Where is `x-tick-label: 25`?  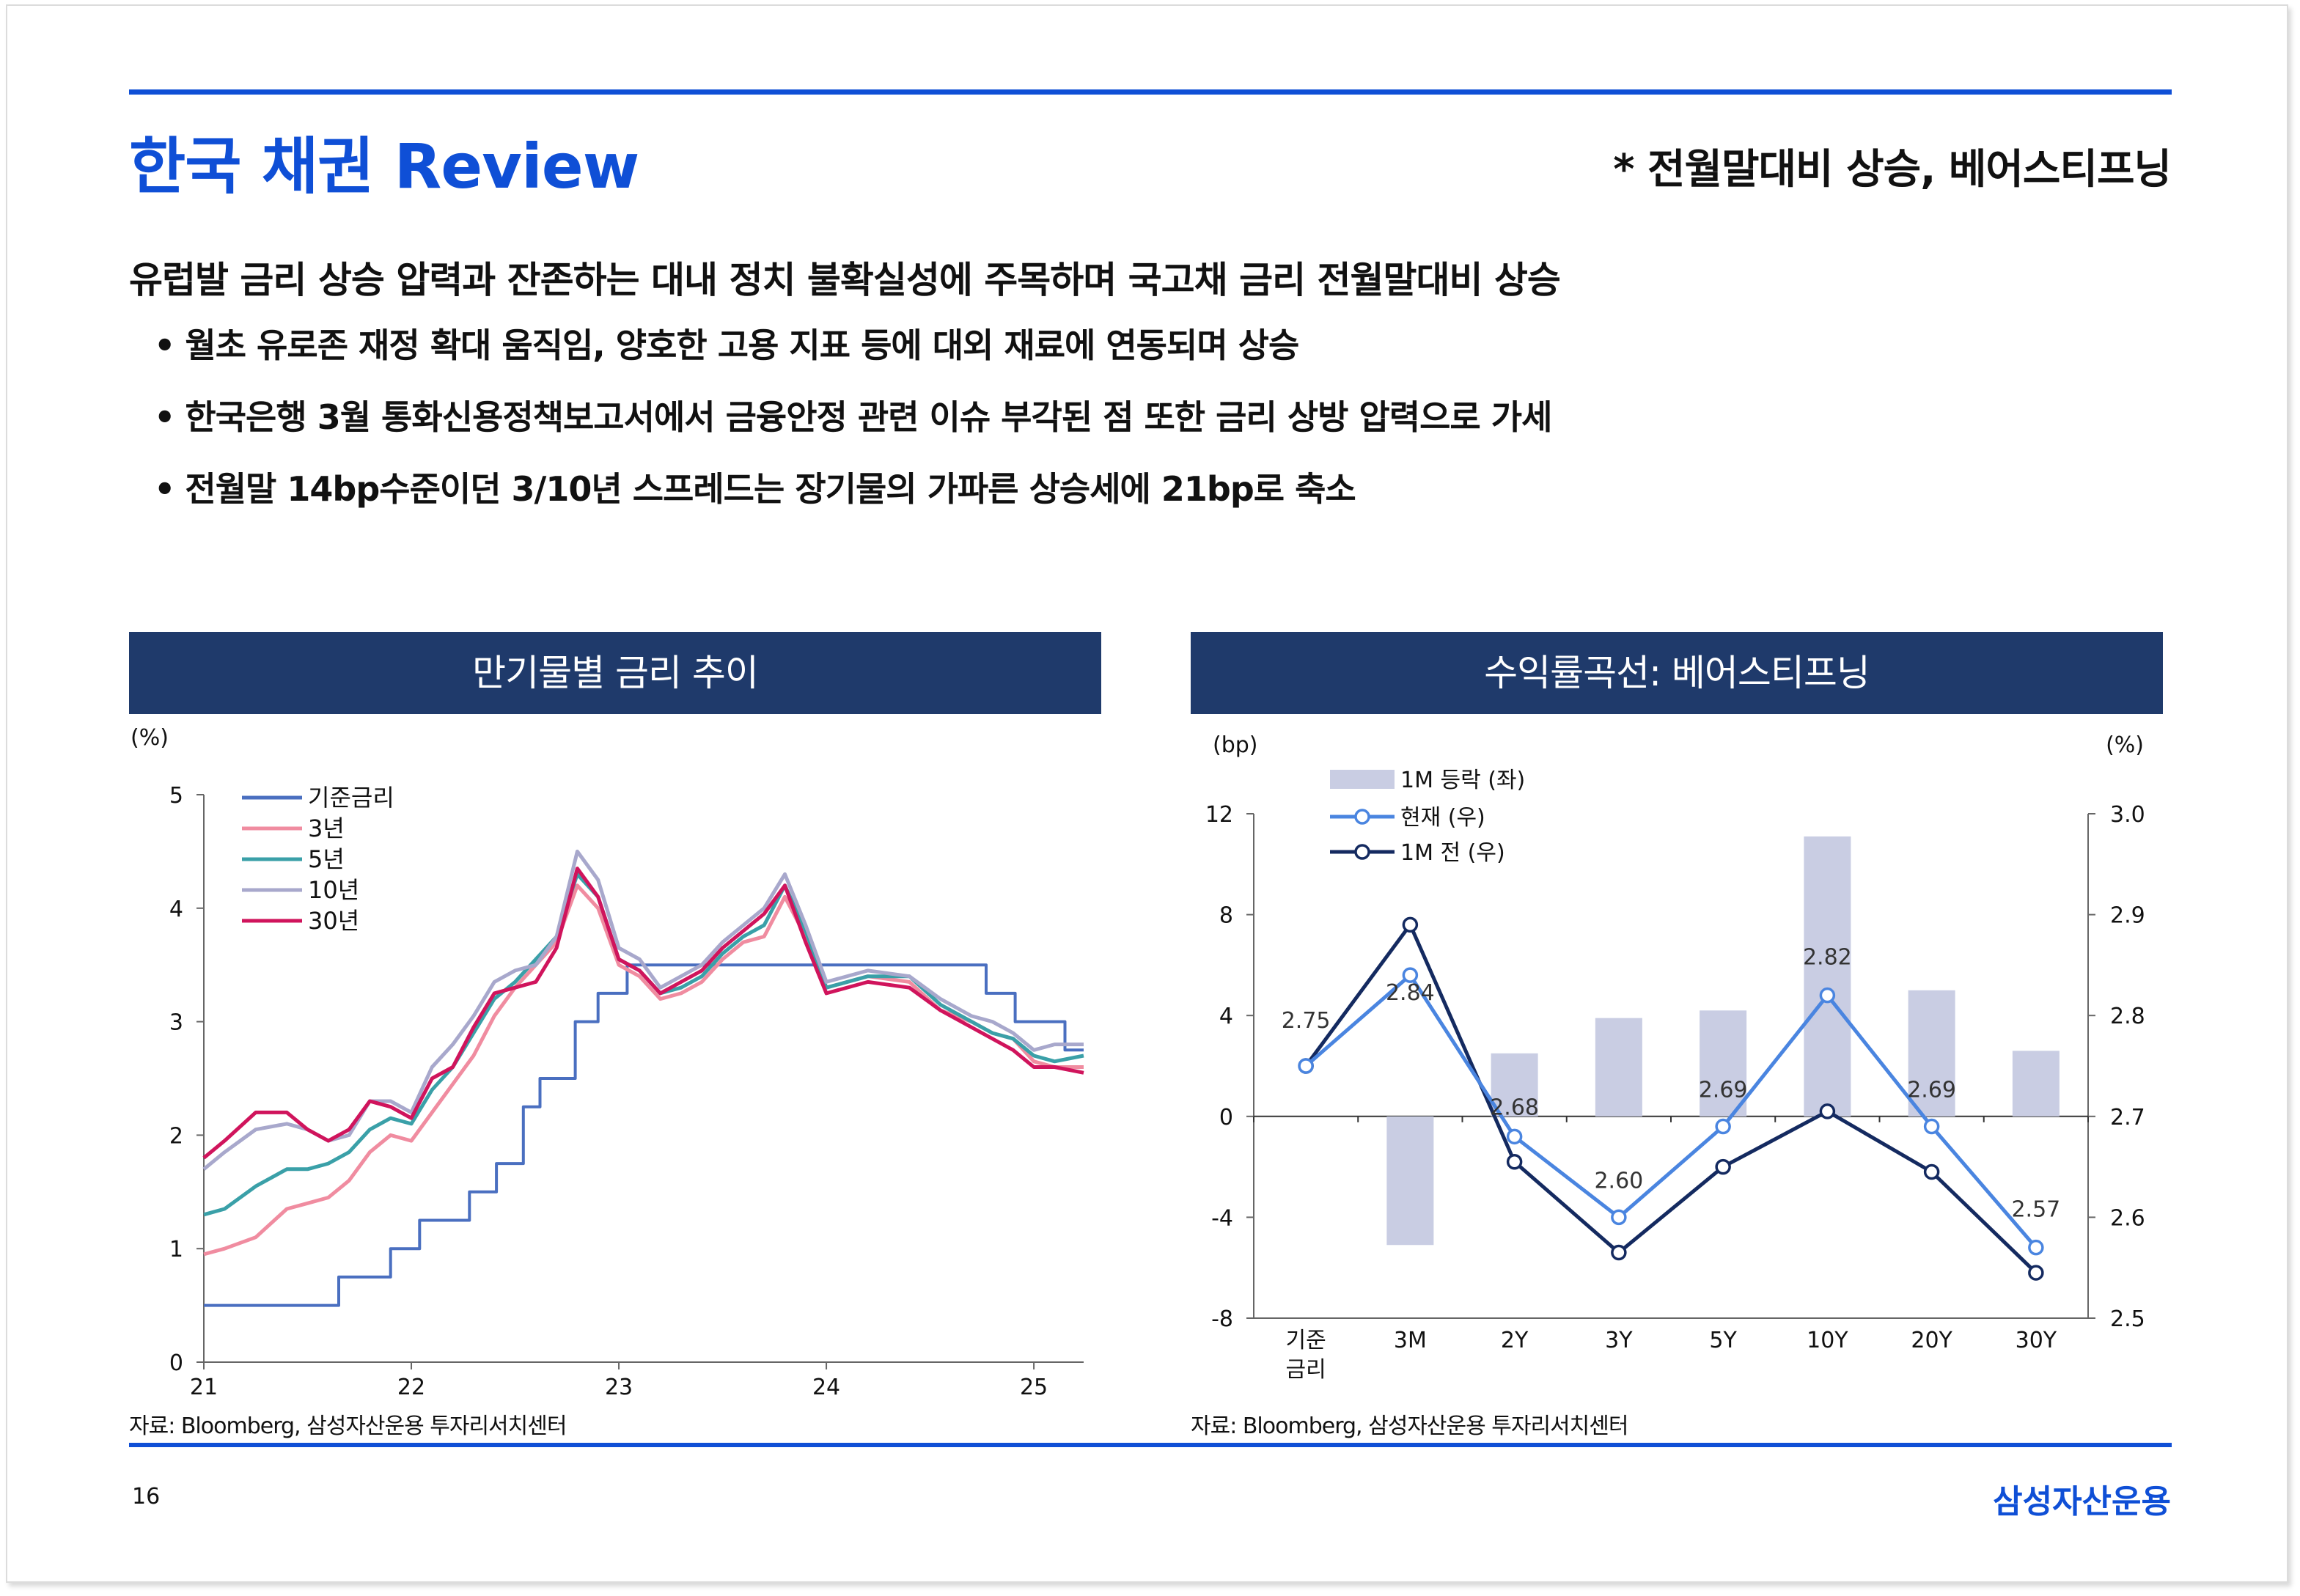 x-tick-label: 25 is located at coordinates (1034, 1387).